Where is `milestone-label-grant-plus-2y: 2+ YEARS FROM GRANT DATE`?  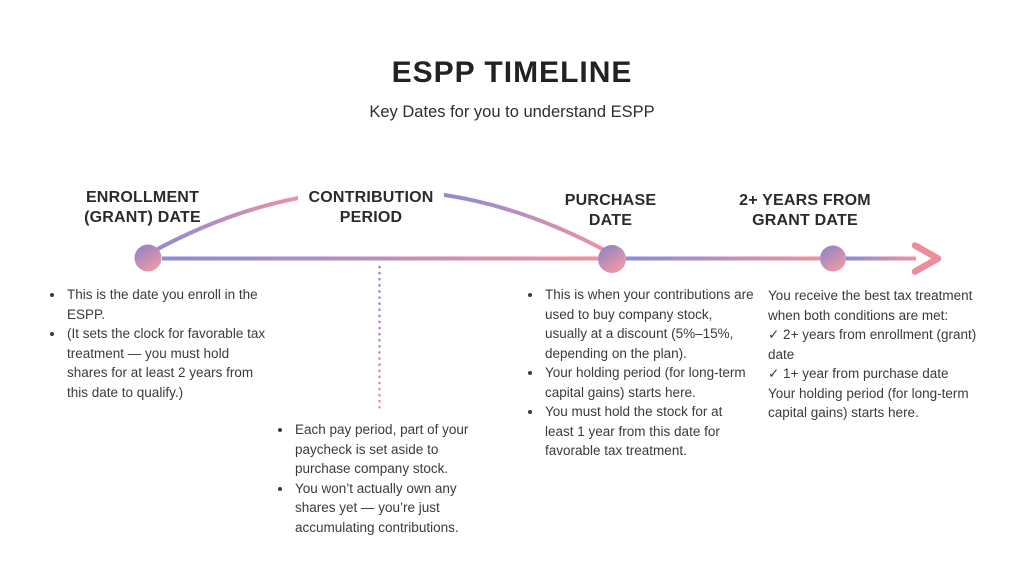 milestone-label-grant-plus-2y: 2+ YEARS FROM GRANT DATE is located at coordinates (805, 211).